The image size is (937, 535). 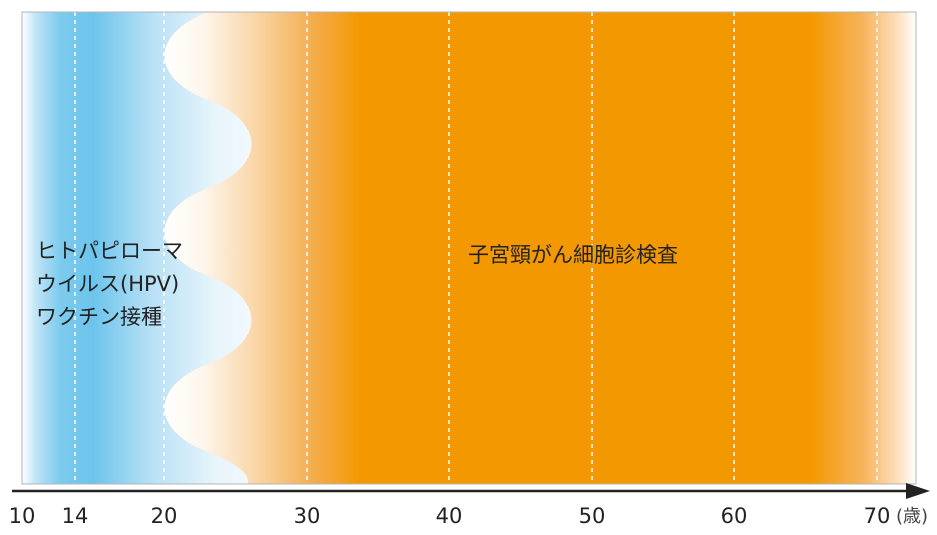 I want to click on axis-arrow-icon, so click(x=918, y=491).